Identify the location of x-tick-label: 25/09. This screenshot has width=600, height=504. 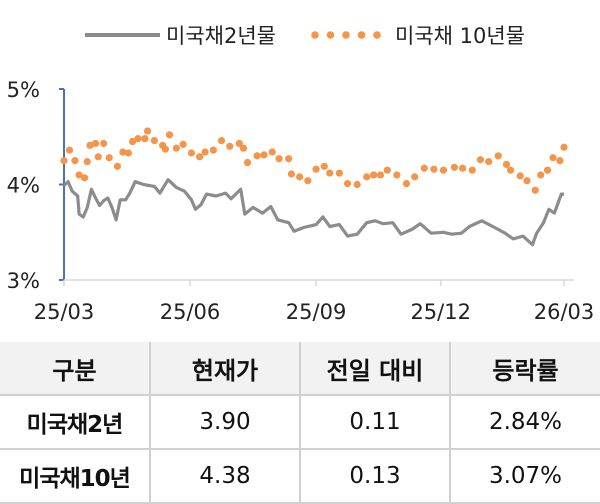
(316, 312).